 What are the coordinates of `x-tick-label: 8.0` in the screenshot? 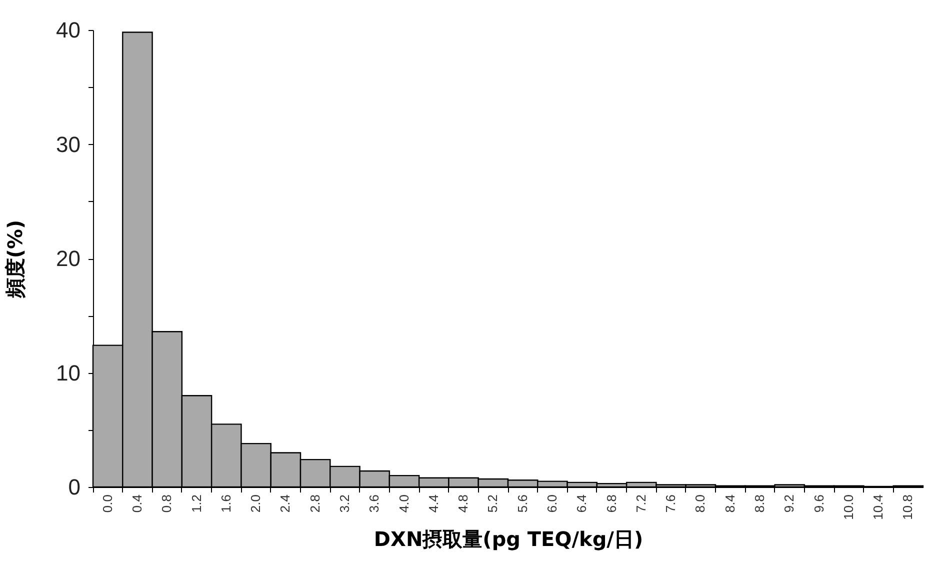 It's located at (700, 503).